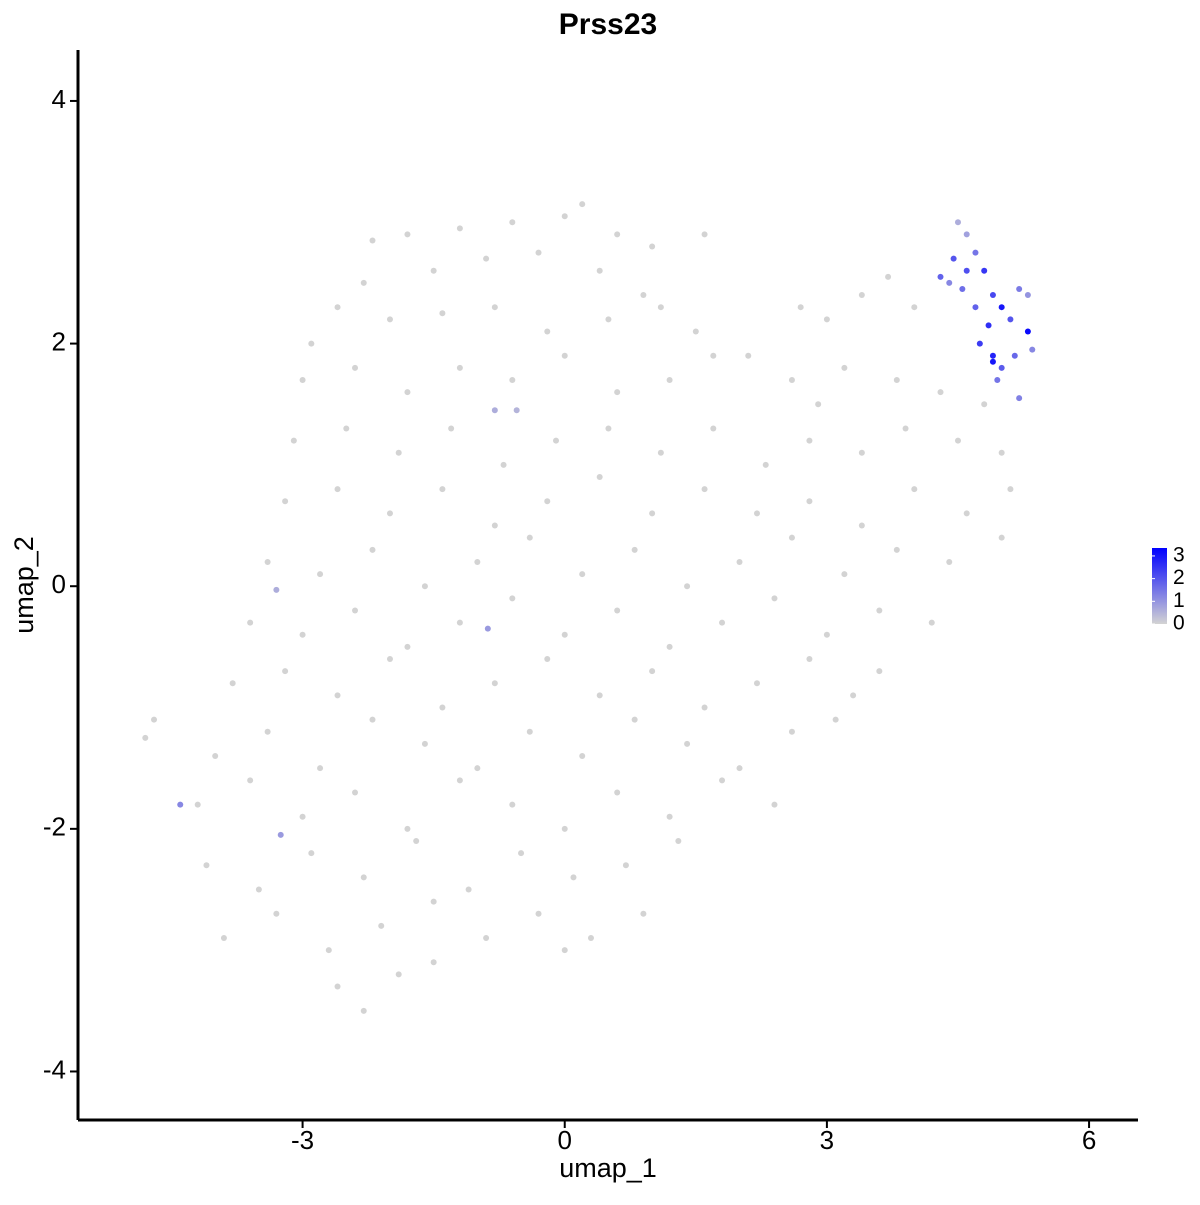  I want to click on colorbar-tick-label: 0, so click(1179, 623).